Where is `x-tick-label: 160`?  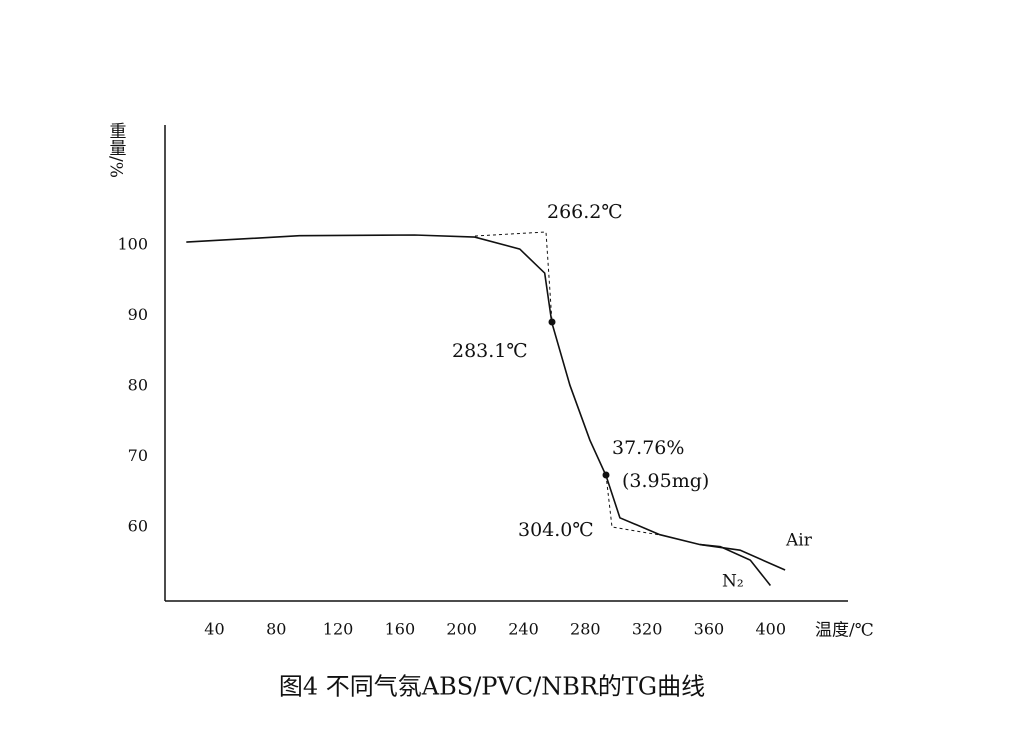
x-tick-label: 160 is located at coordinates (400, 629).